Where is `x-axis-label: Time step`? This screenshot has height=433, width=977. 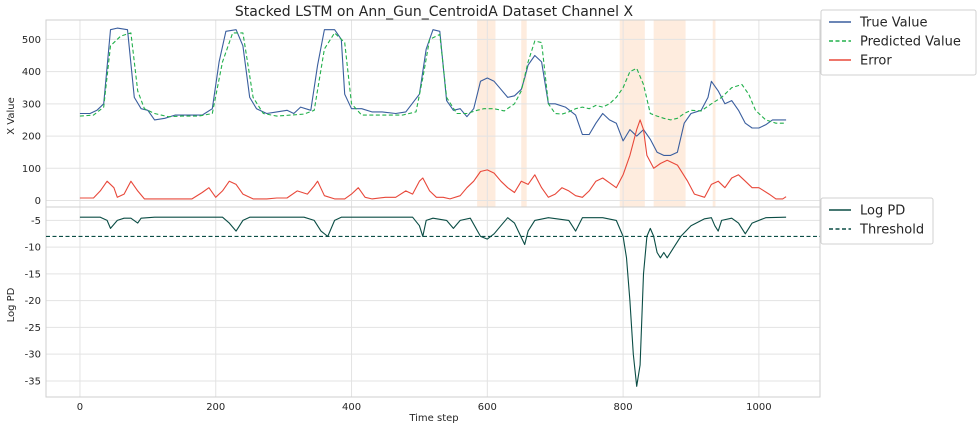 x-axis-label: Time step is located at coordinates (433, 418).